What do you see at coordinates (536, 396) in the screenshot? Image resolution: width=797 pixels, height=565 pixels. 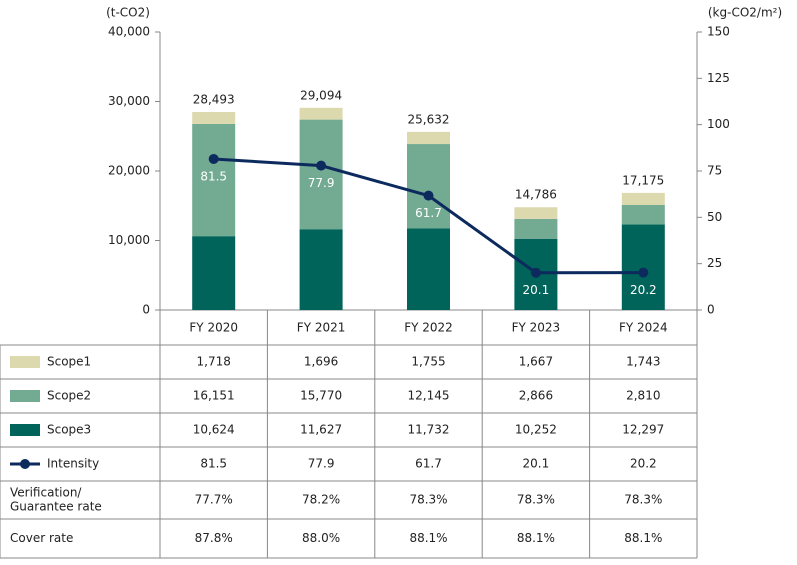 I see `table-cell: 2,866` at bounding box center [536, 396].